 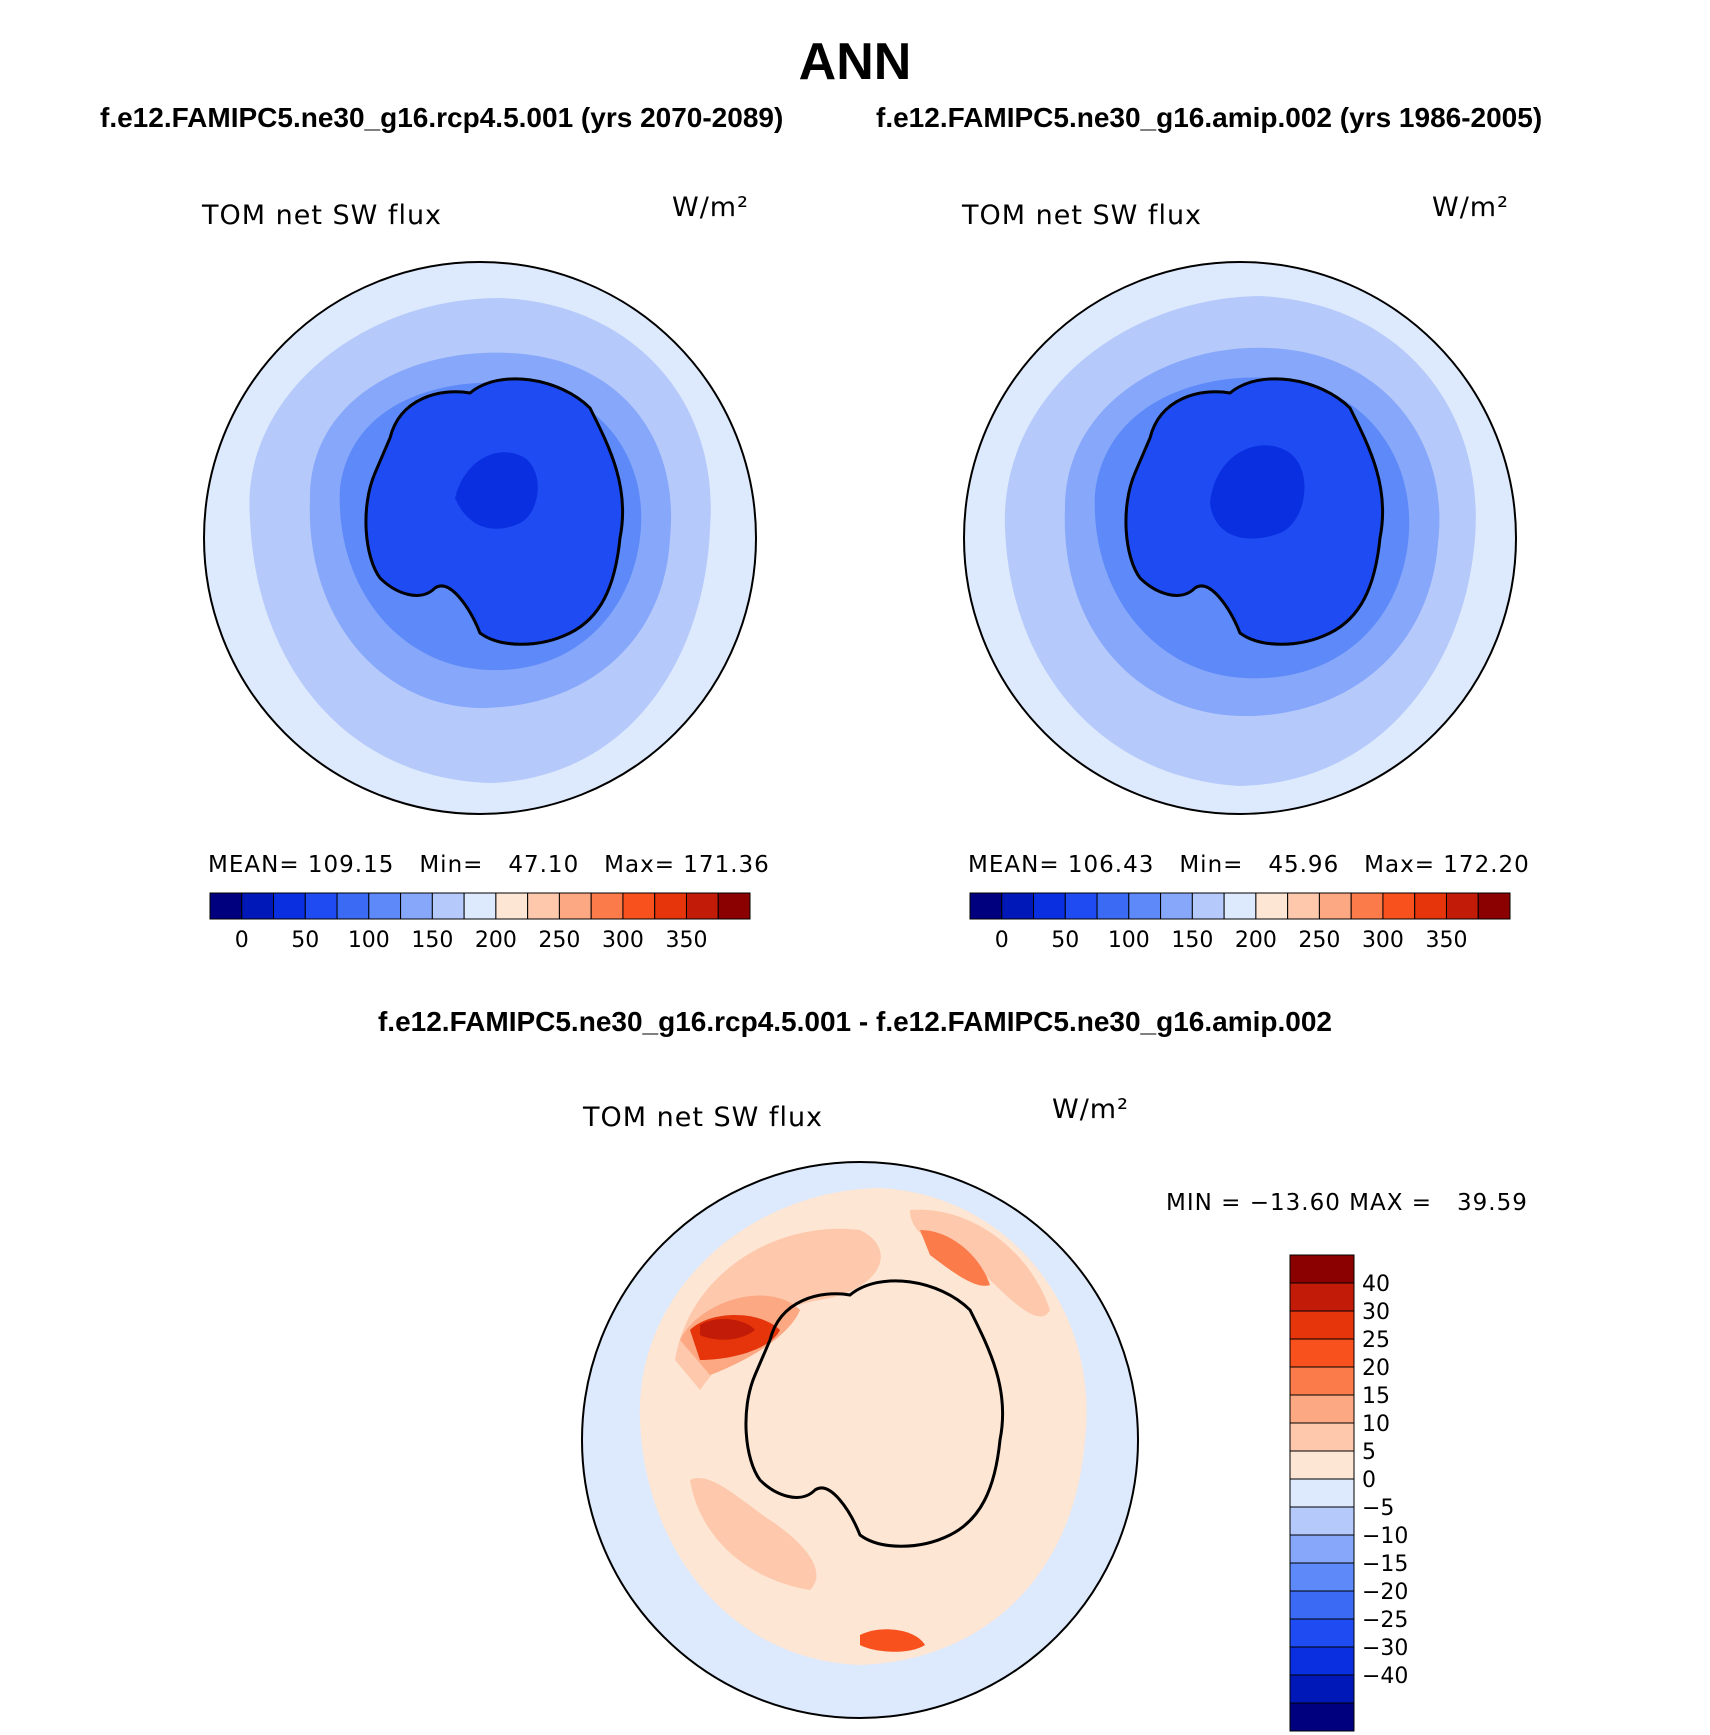 What do you see at coordinates (496, 490) in the screenshot?
I see `panel1-interior-low` at bounding box center [496, 490].